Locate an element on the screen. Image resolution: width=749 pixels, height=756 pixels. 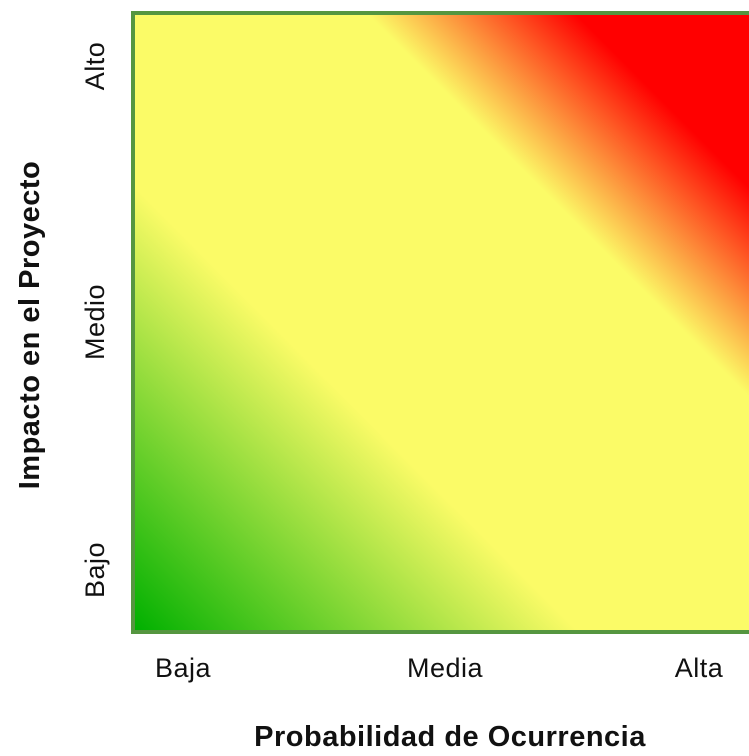
x-tick-label-baja: Baja is located at coordinates (183, 668).